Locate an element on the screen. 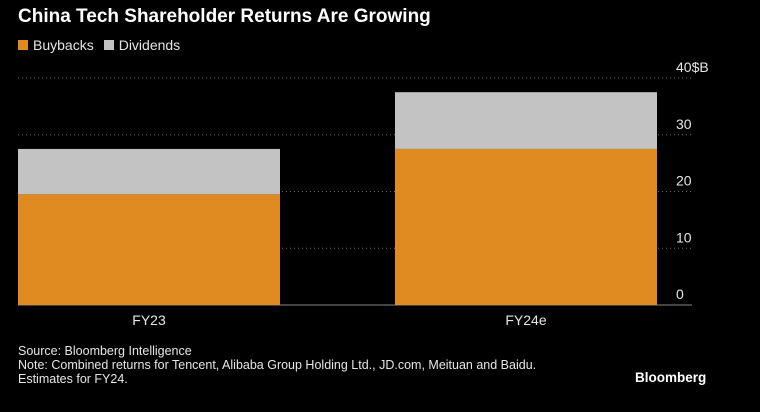 This screenshot has width=760, height=412. x-tick-label-fy23: FY23 is located at coordinates (149, 320).